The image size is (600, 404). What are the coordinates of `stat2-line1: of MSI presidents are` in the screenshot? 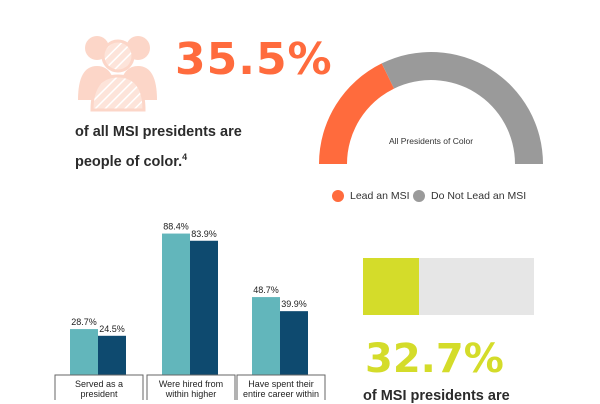 It's located at (436, 396).